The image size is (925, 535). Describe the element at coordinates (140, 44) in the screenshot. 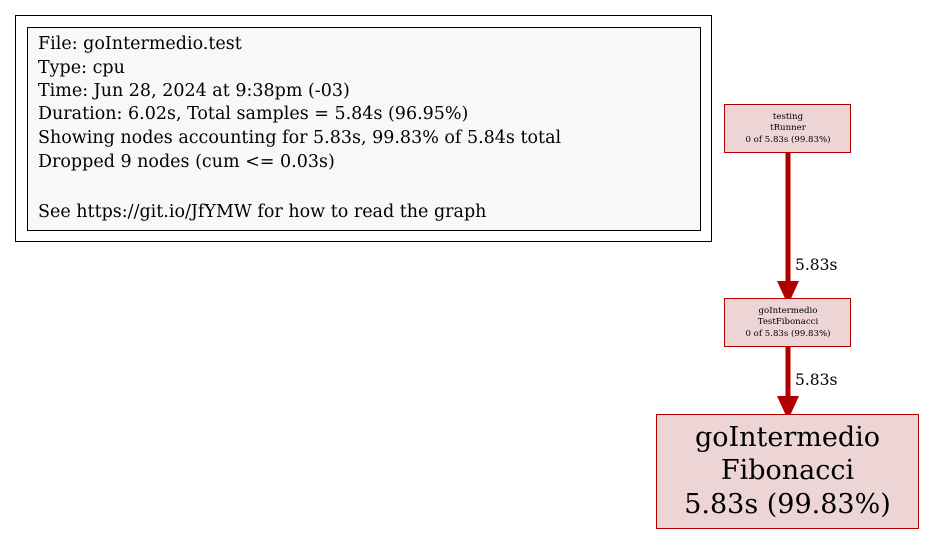

I see `legend-file: File: goIntermedio.test` at that location.